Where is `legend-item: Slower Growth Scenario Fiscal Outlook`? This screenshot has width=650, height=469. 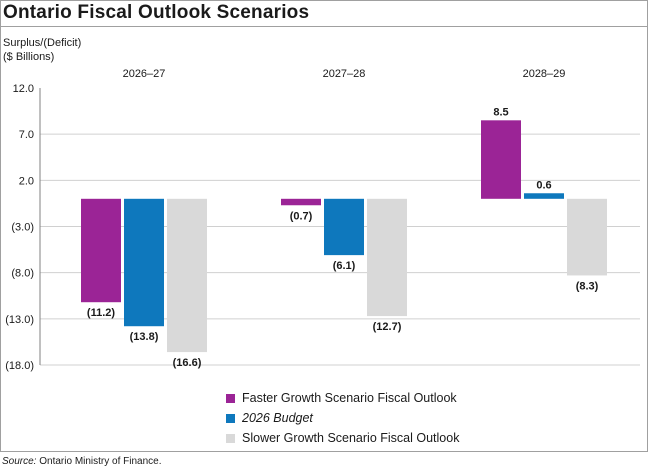 legend-item: Slower Growth Scenario Fiscal Outlook is located at coordinates (342, 438).